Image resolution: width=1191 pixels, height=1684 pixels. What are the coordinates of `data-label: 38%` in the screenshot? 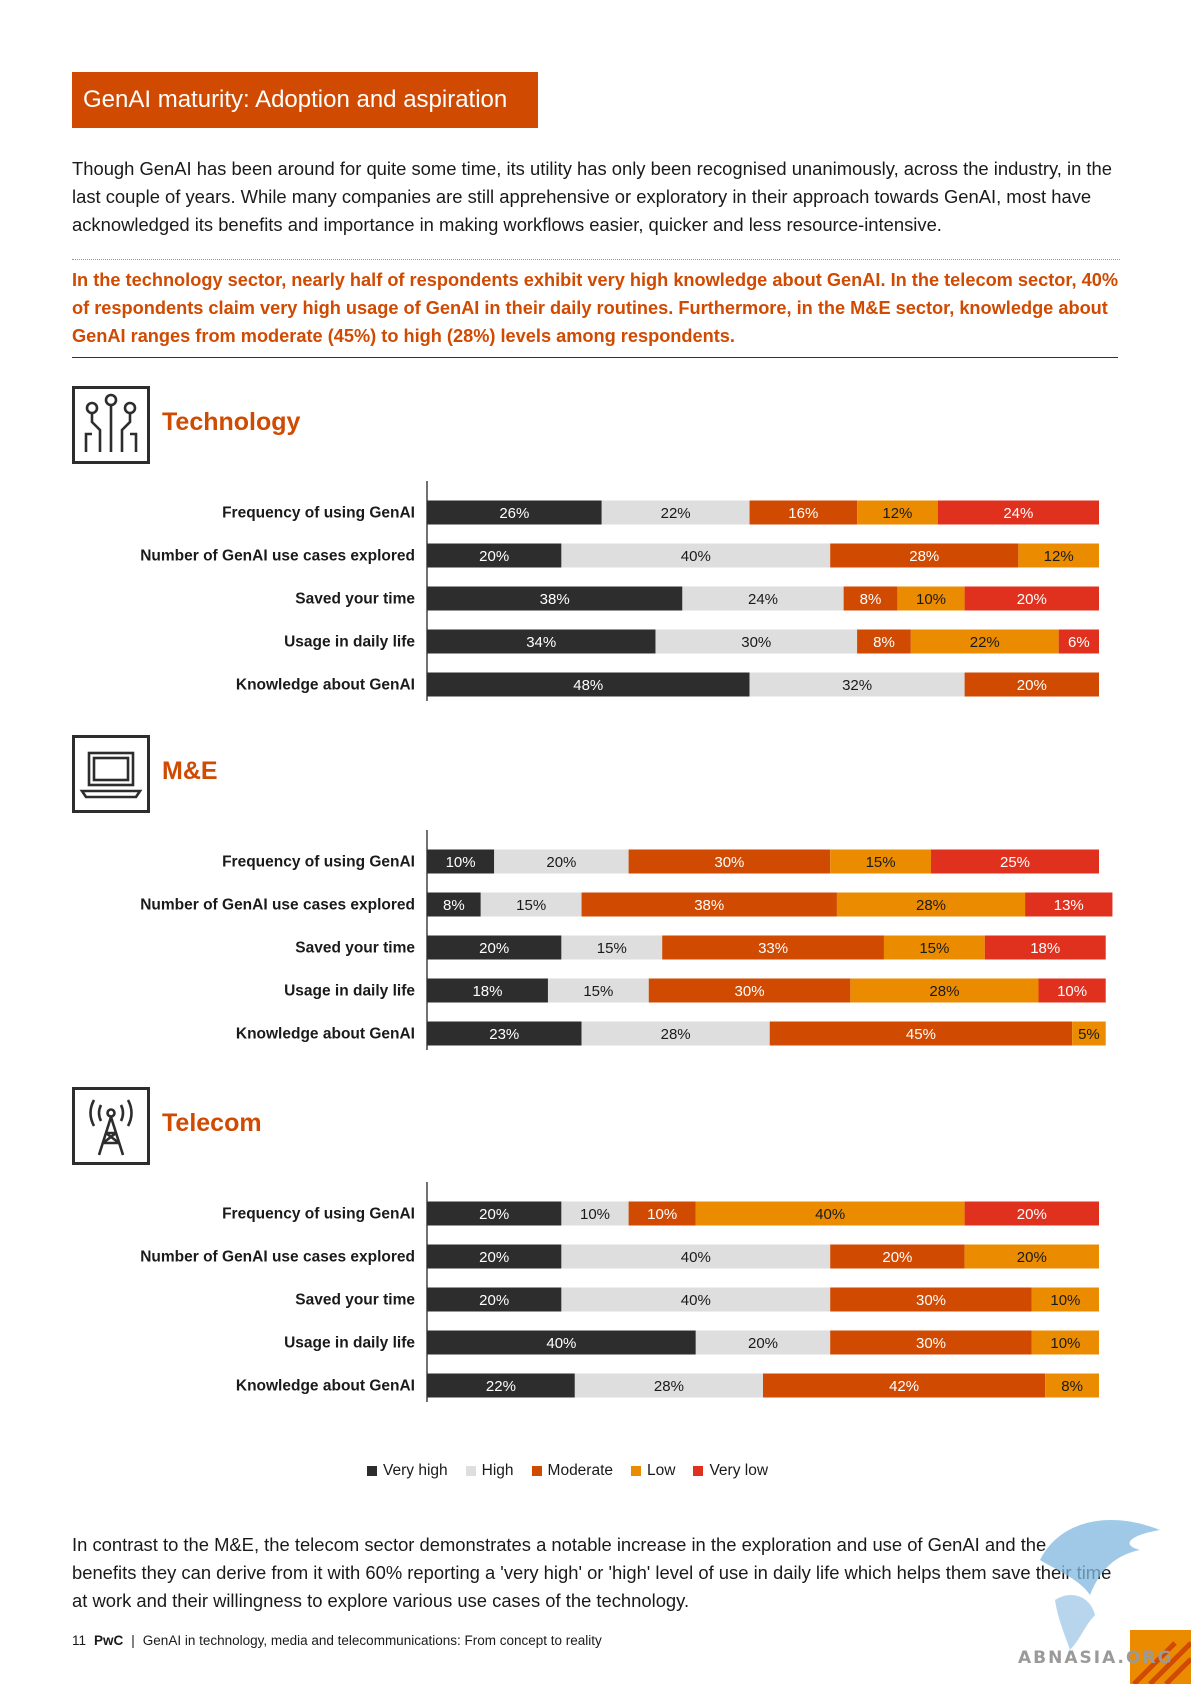 It's located at (709, 905).